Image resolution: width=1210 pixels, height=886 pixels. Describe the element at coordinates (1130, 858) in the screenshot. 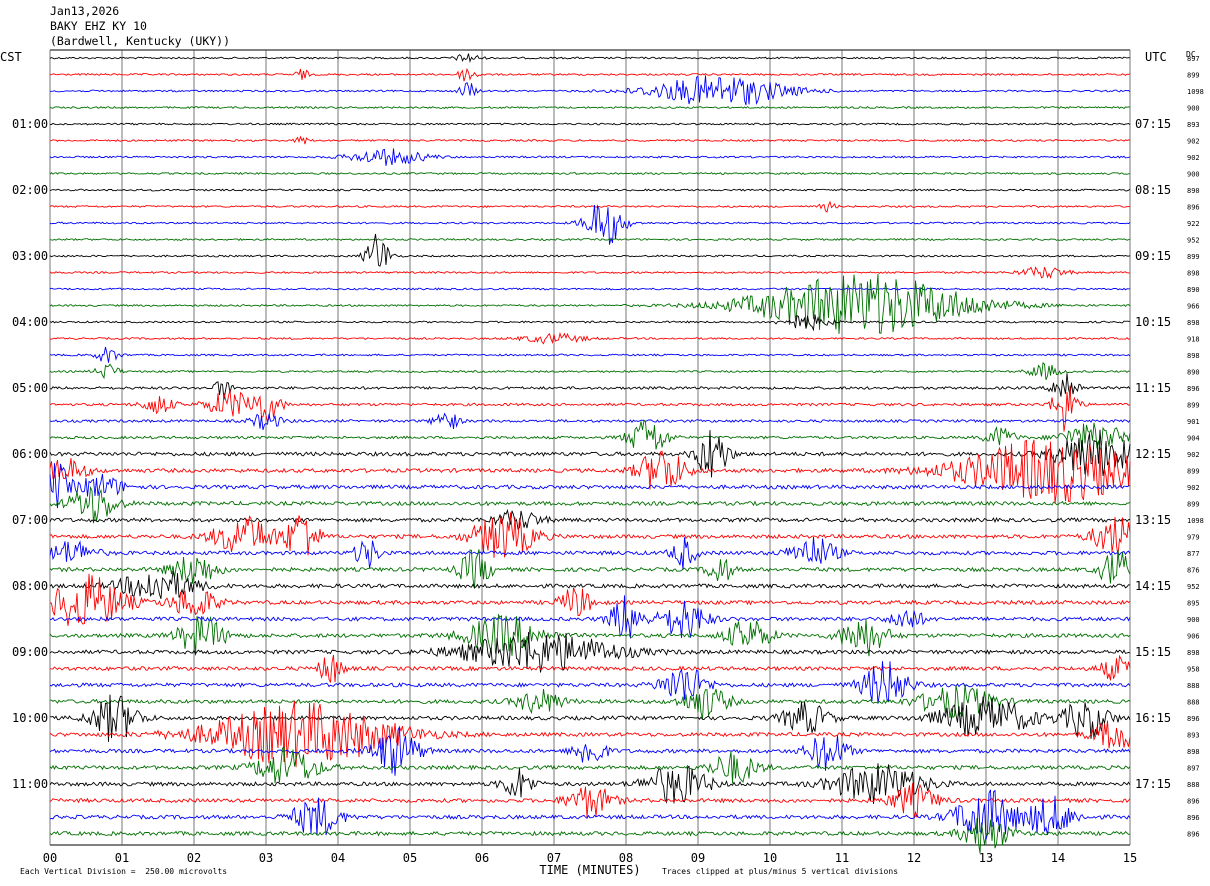

I see `x-tick-label: 15` at that location.